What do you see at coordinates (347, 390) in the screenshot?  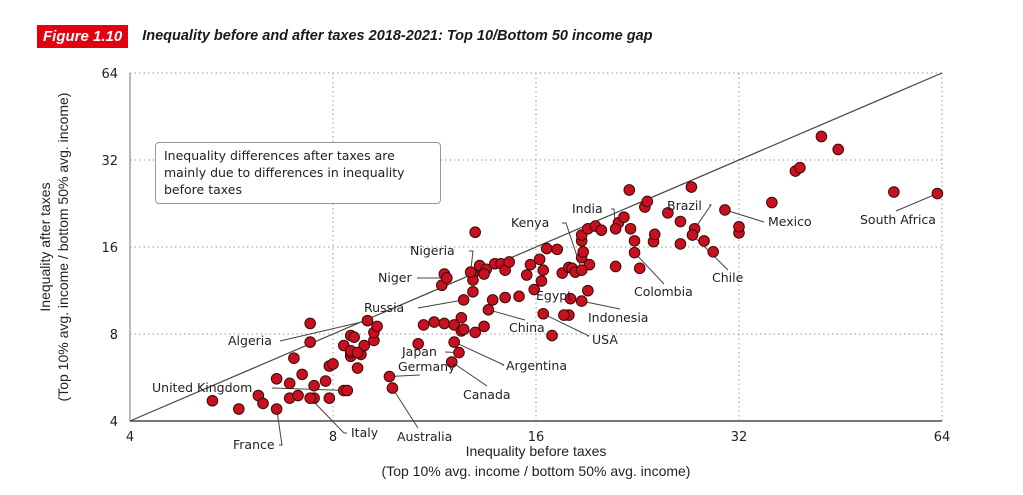 I see `data-point-united-kingdom` at bounding box center [347, 390].